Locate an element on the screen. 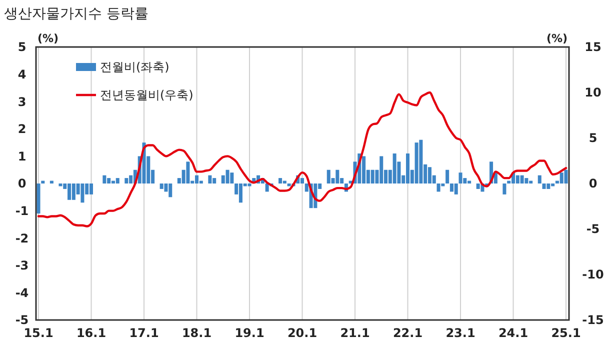 This screenshot has width=609, height=349. x-tick-label: 22.1 is located at coordinates (407, 333).